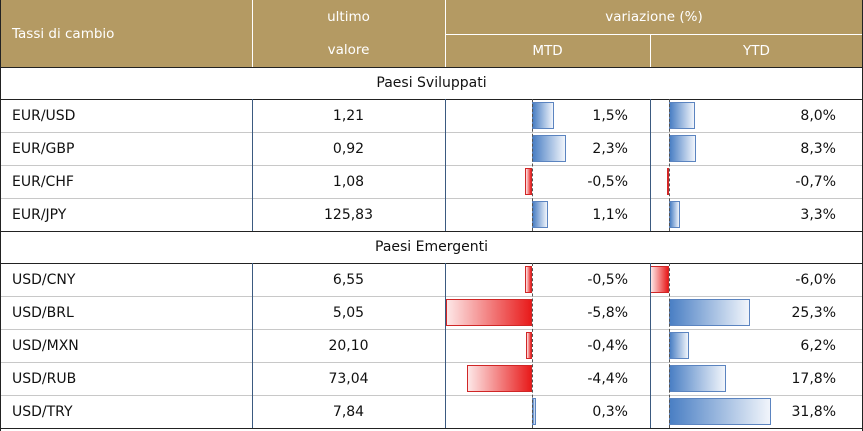 This screenshot has height=431, width=863. I want to click on ytd-value: 17,8%, so click(813, 378).